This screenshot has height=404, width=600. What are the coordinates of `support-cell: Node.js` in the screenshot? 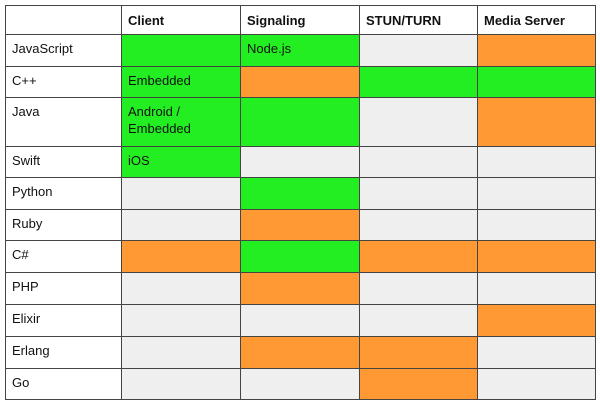 It's located at (300, 50).